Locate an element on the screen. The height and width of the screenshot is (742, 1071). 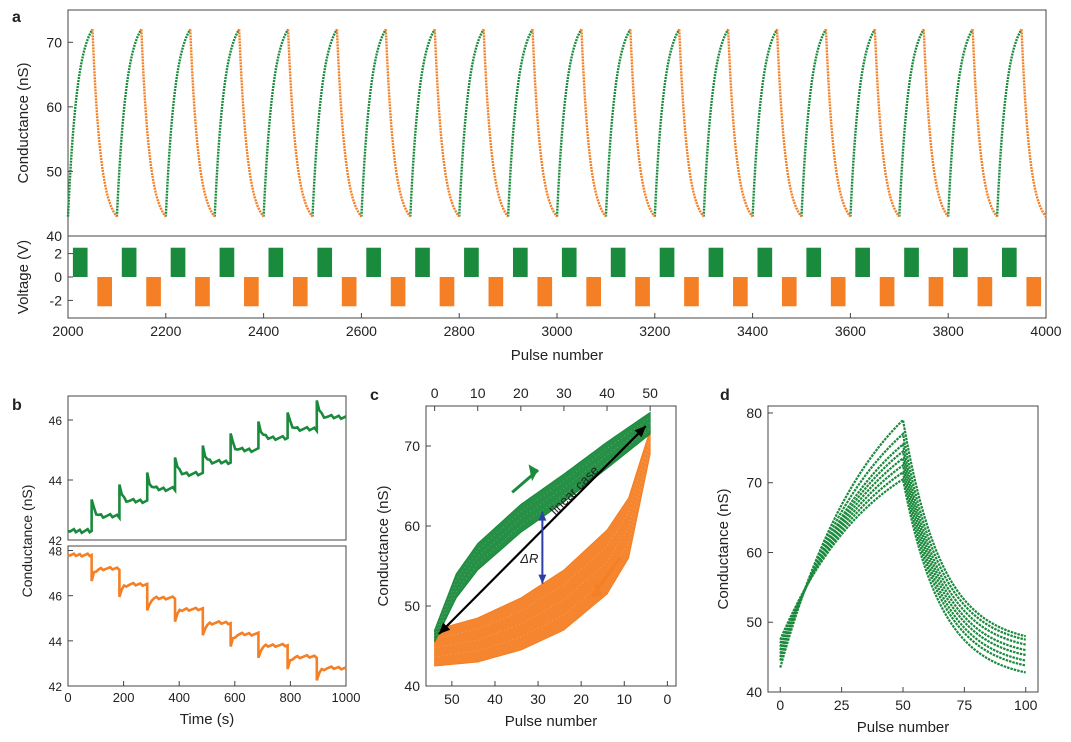
panel-a-ylabel-top: Conductance (nS) is located at coordinates (23, 123).